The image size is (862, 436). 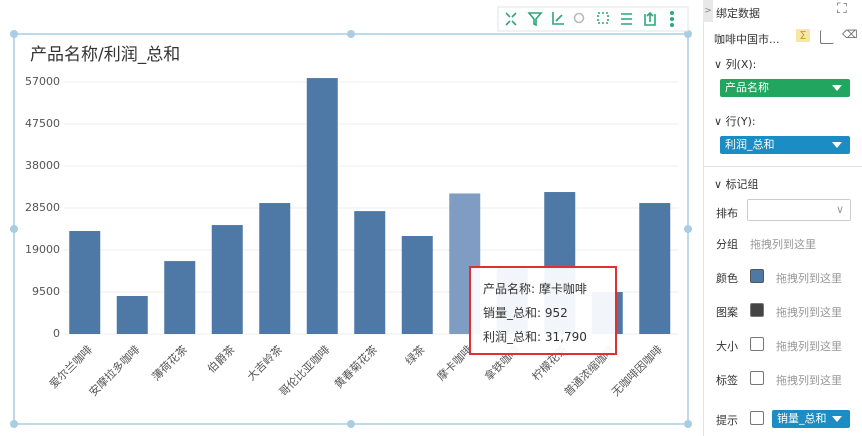 What do you see at coordinates (811, 419) in the screenshot?
I see `tooltip-field: 销量_总和` at bounding box center [811, 419].